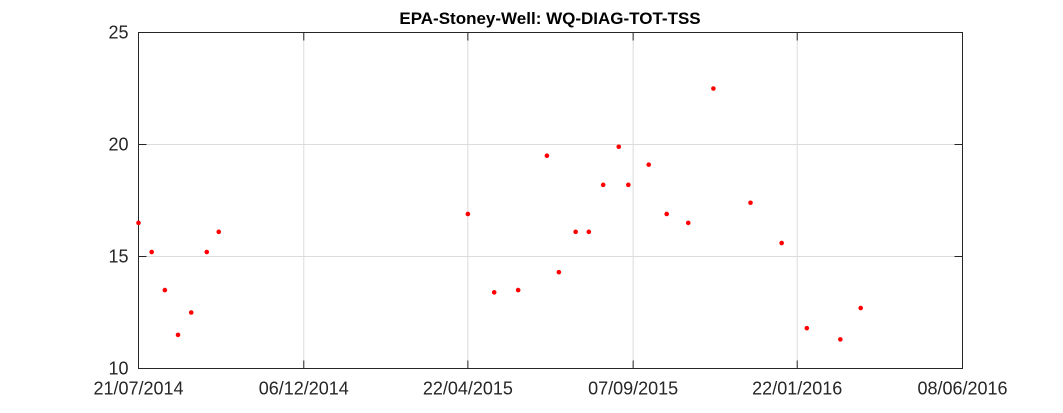  I want to click on x-tick-label: 21/07/2014, so click(138, 389).